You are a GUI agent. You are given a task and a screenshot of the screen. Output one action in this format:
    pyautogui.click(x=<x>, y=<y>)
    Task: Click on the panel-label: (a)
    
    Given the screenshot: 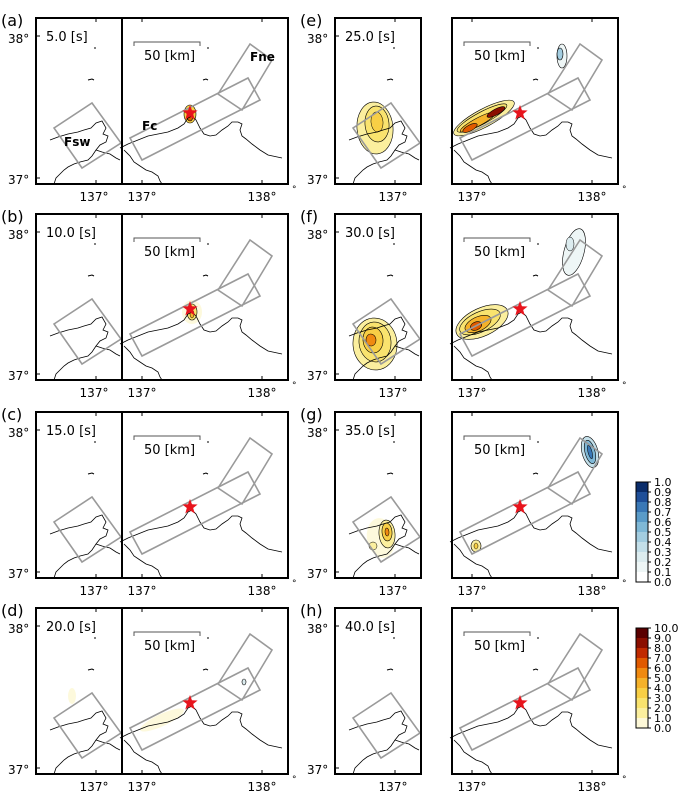 What is the action you would take?
    pyautogui.click(x=12, y=20)
    